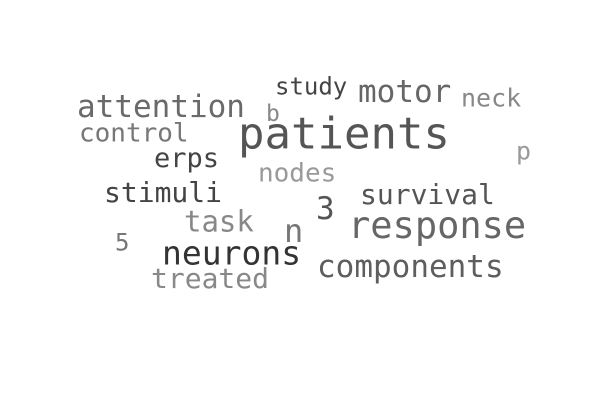 The width and height of the screenshot is (600, 400). What do you see at coordinates (163, 193) in the screenshot?
I see `word-stimuli: stimuli` at bounding box center [163, 193].